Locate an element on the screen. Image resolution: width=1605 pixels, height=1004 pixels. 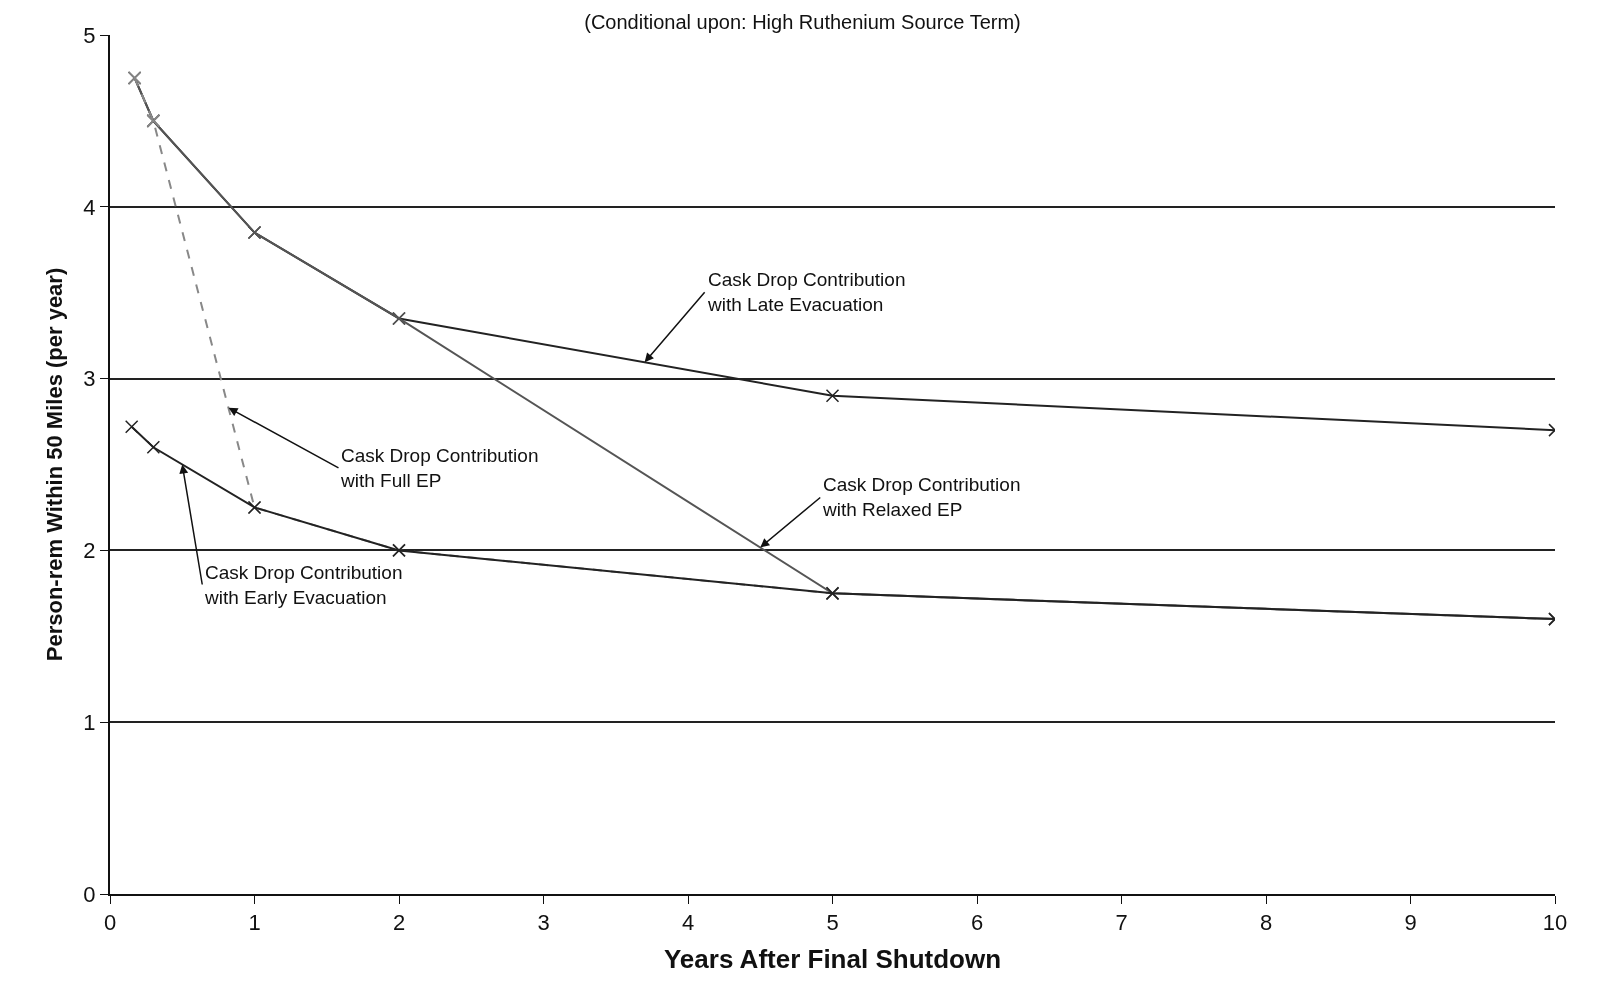
y-tick-label: 0 is located at coordinates (89, 894).